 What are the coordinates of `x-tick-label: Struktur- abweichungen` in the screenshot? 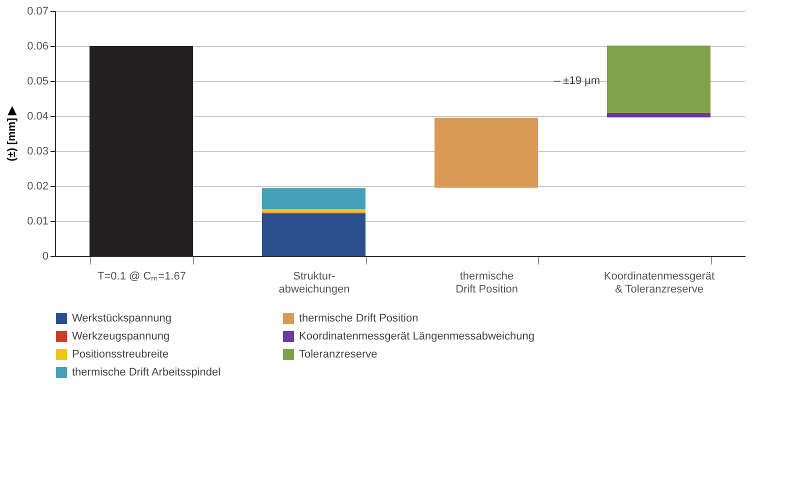 It's located at (314, 283).